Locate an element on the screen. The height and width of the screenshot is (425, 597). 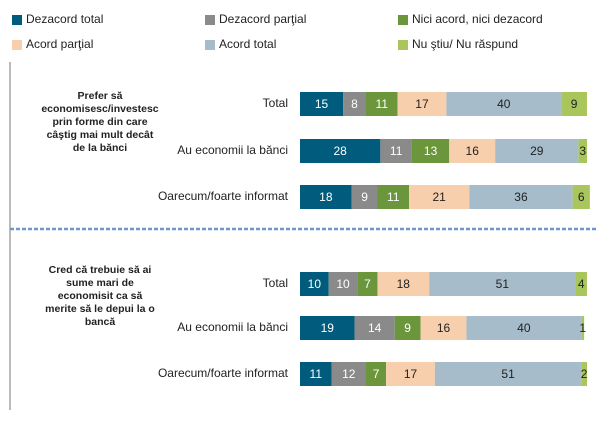
question-text: merite să le depui la o is located at coordinates (100, 309).